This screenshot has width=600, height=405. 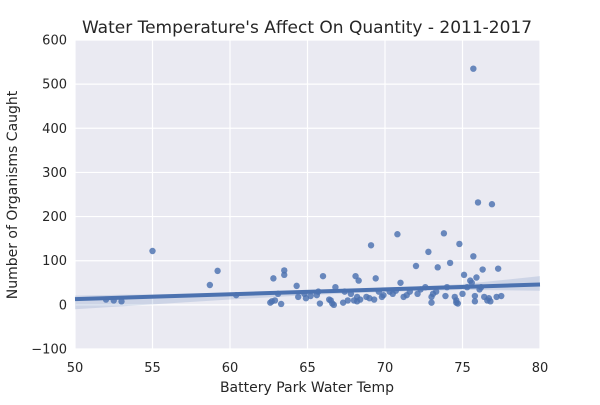 I want to click on x-axis-label: Battery Park Water Temp, so click(x=307, y=388).